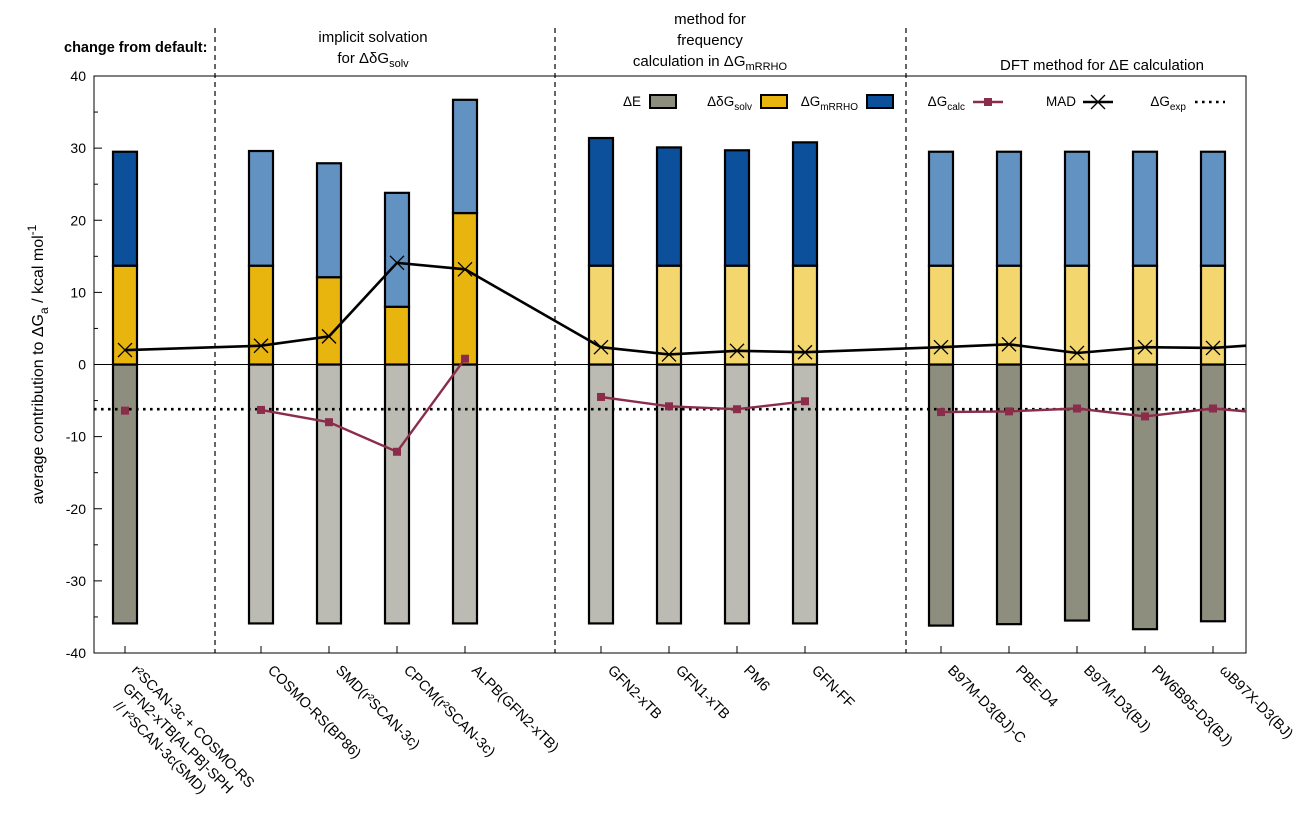 The image size is (1296, 815). What do you see at coordinates (669, 406) in the screenshot?
I see `dGcalc-point-gfn1` at bounding box center [669, 406].